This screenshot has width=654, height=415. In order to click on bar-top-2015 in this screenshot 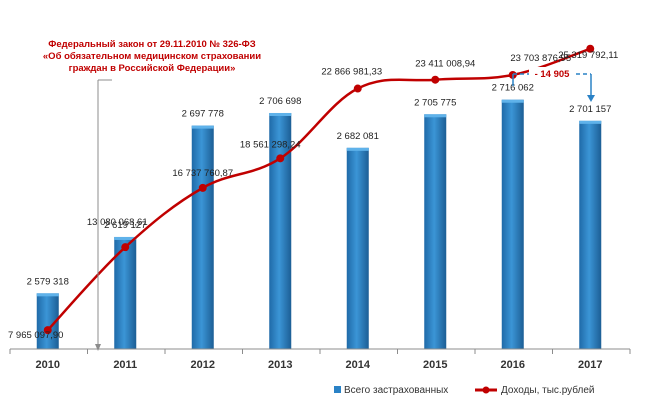, I will do `click(435, 116)`.